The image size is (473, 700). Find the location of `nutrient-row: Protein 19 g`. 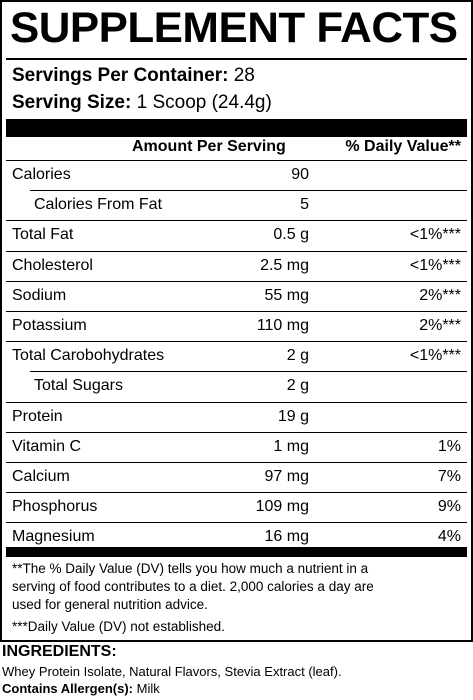

nutrient-row: Protein 19 g is located at coordinates (236, 417).